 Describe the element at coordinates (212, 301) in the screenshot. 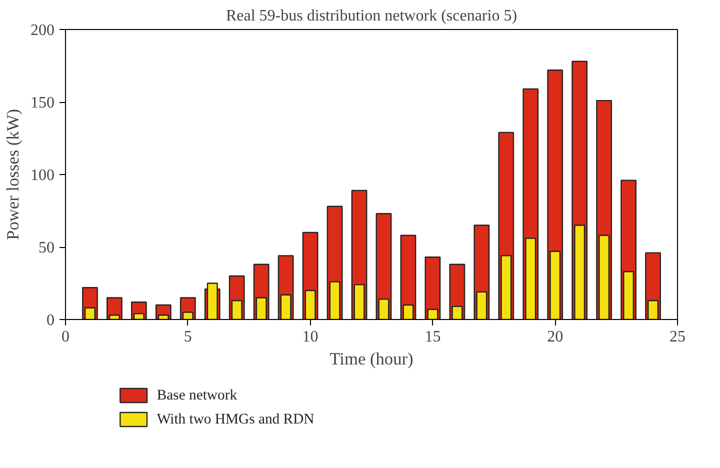

I see `bar` at that location.